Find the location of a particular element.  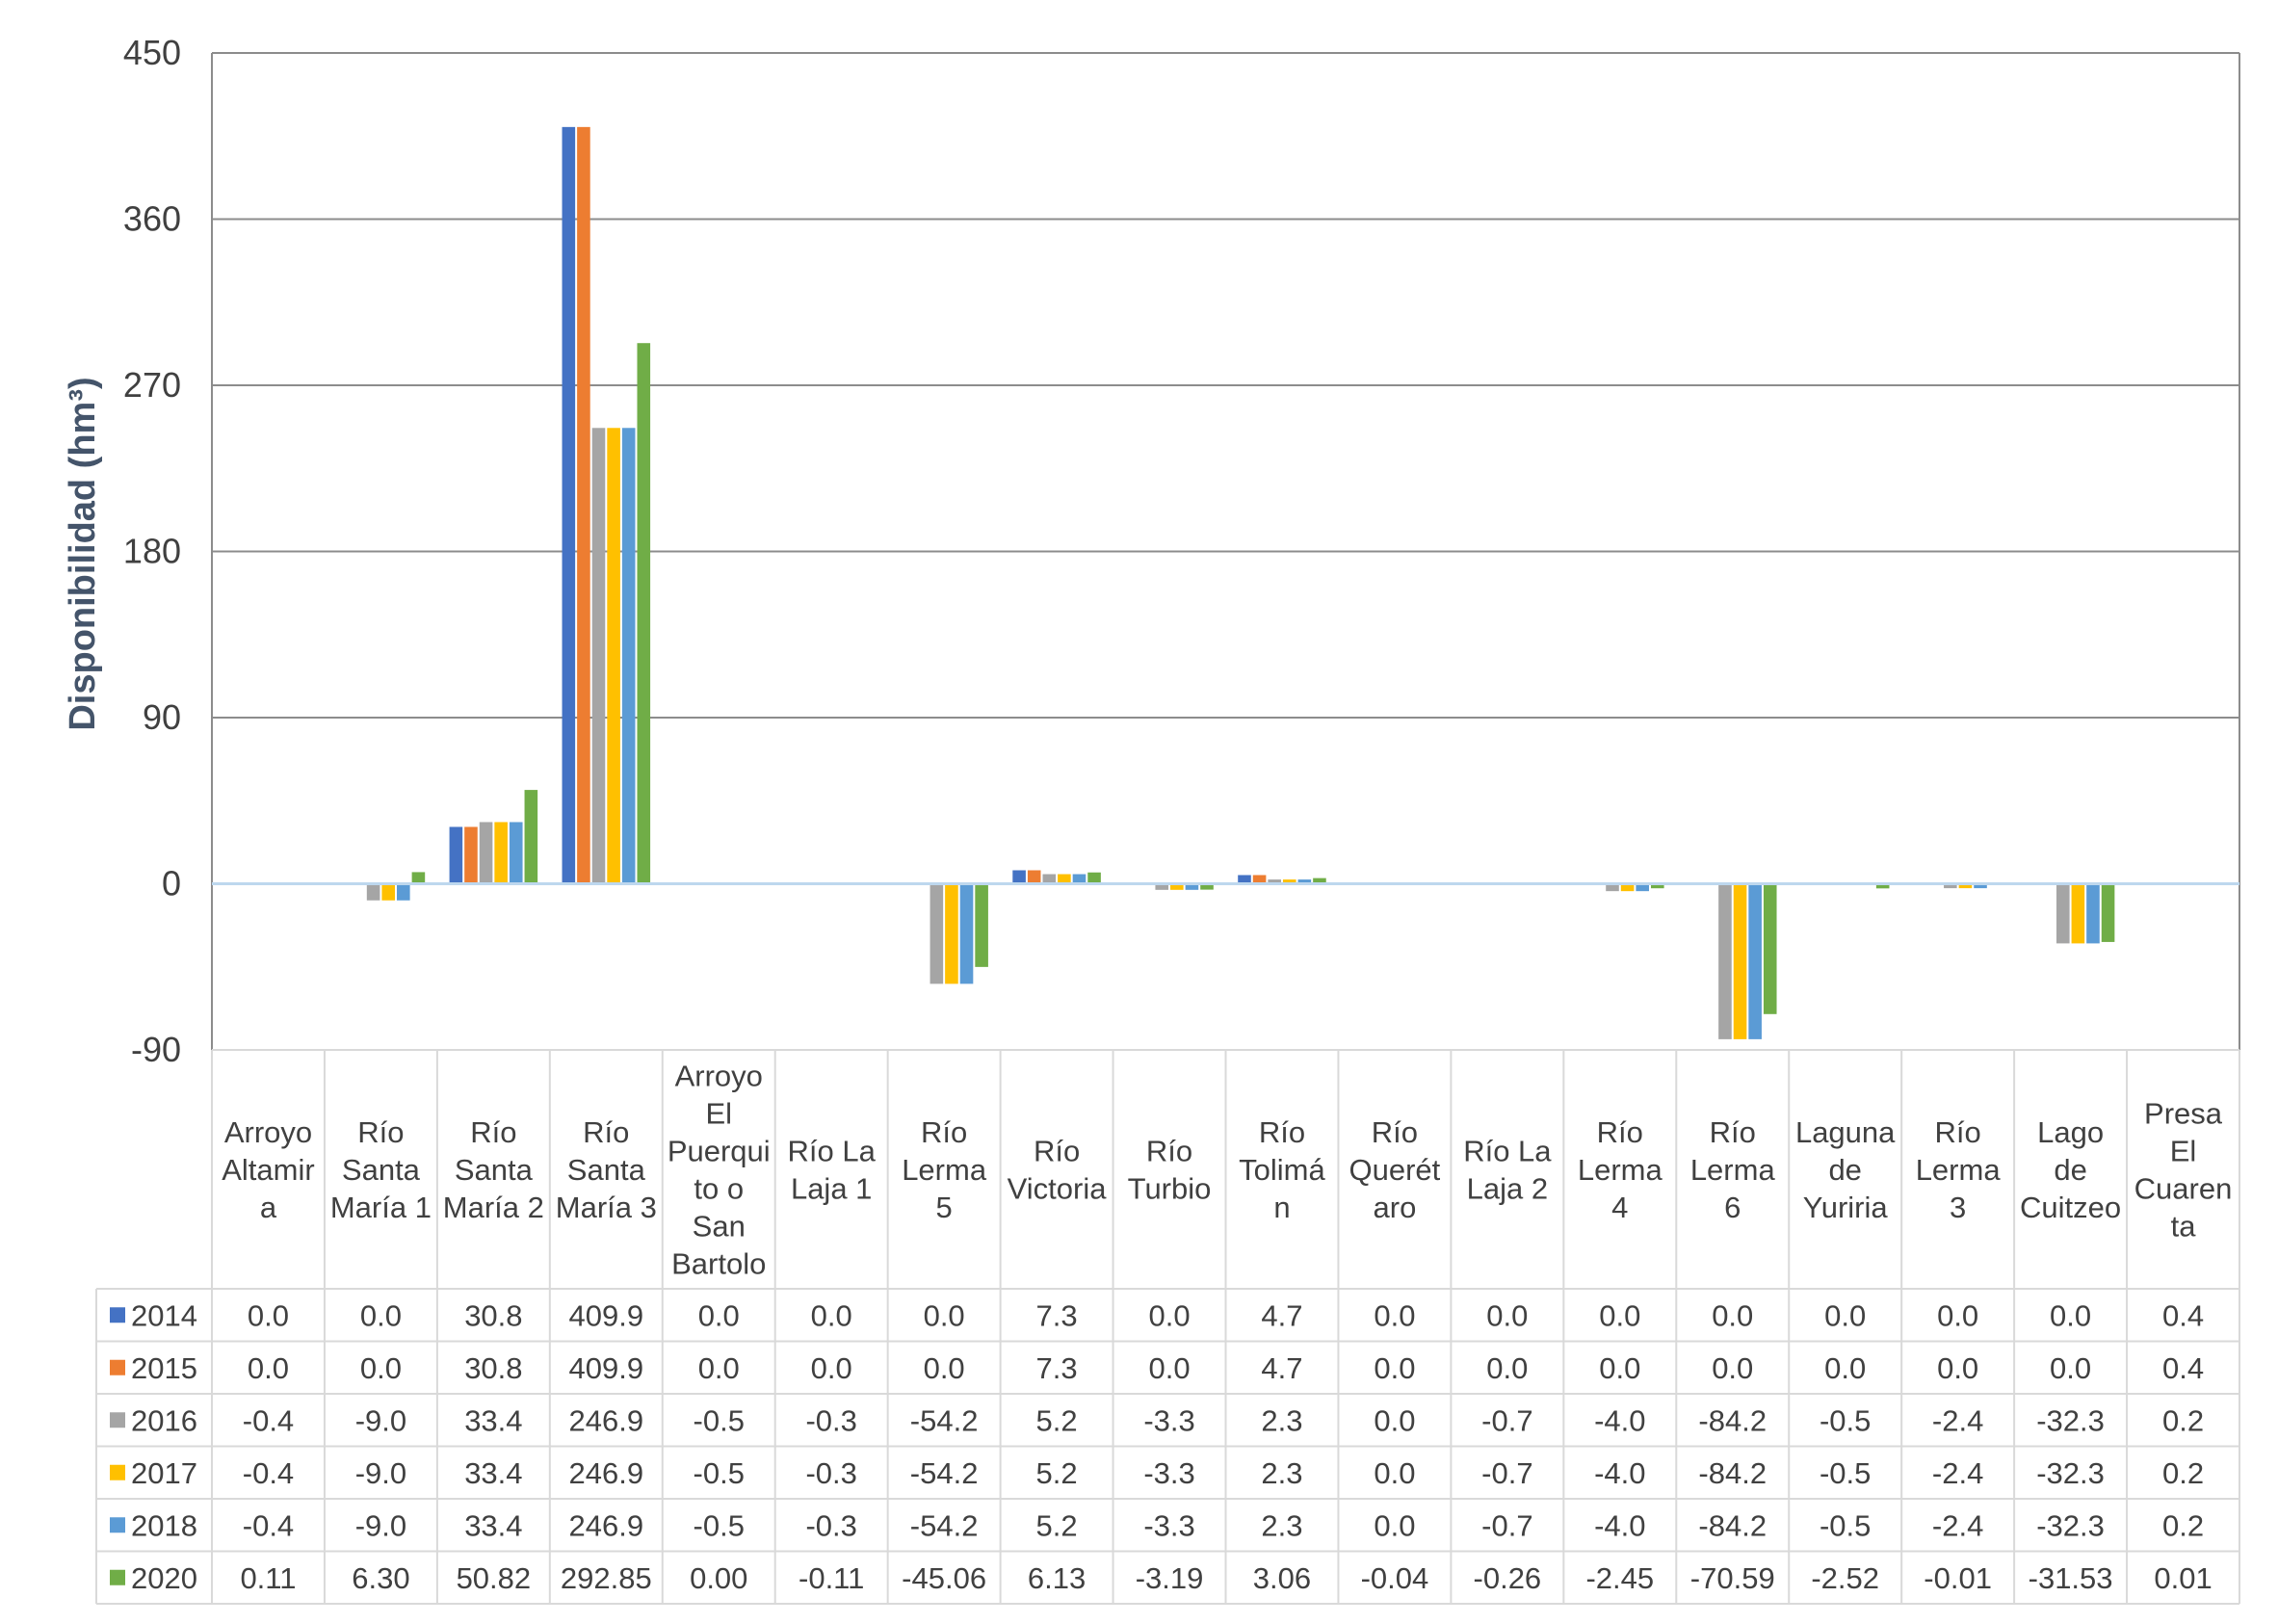

y-tick-label: 270 is located at coordinates (152, 385).